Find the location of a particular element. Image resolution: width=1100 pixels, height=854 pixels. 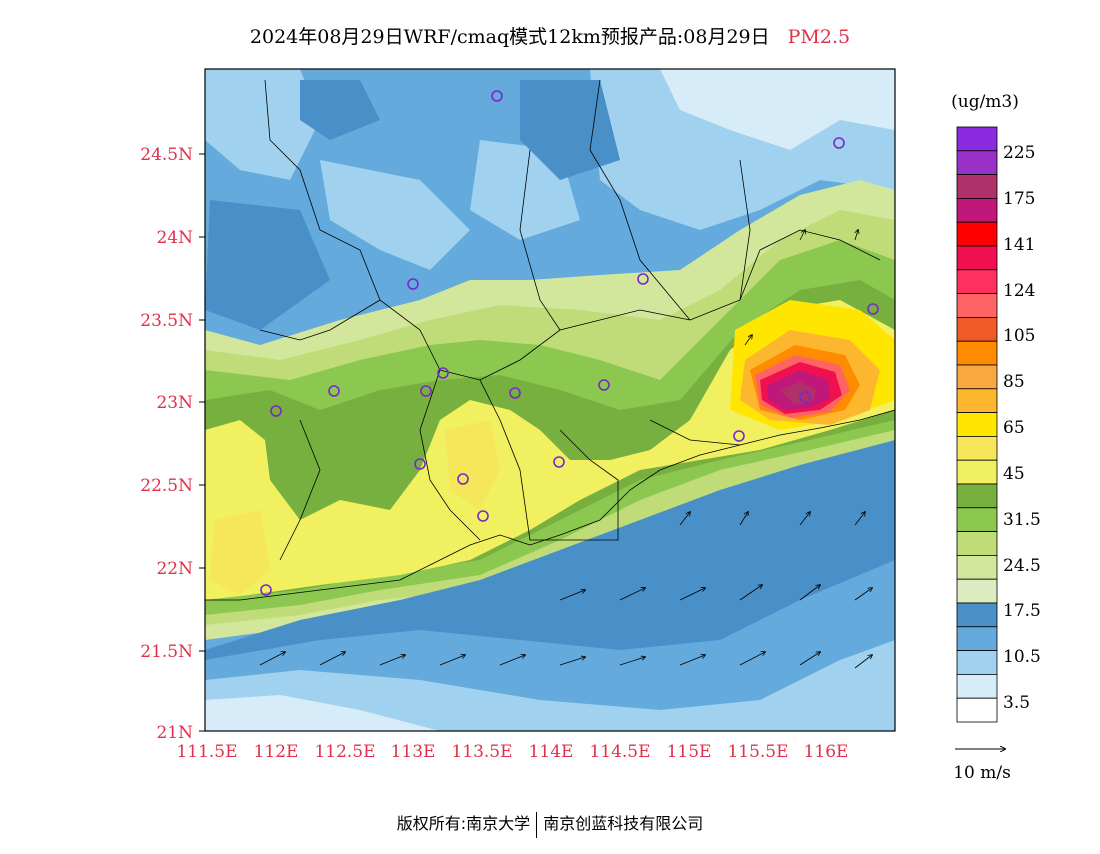

legend-label: 65 is located at coordinates (1014, 428).